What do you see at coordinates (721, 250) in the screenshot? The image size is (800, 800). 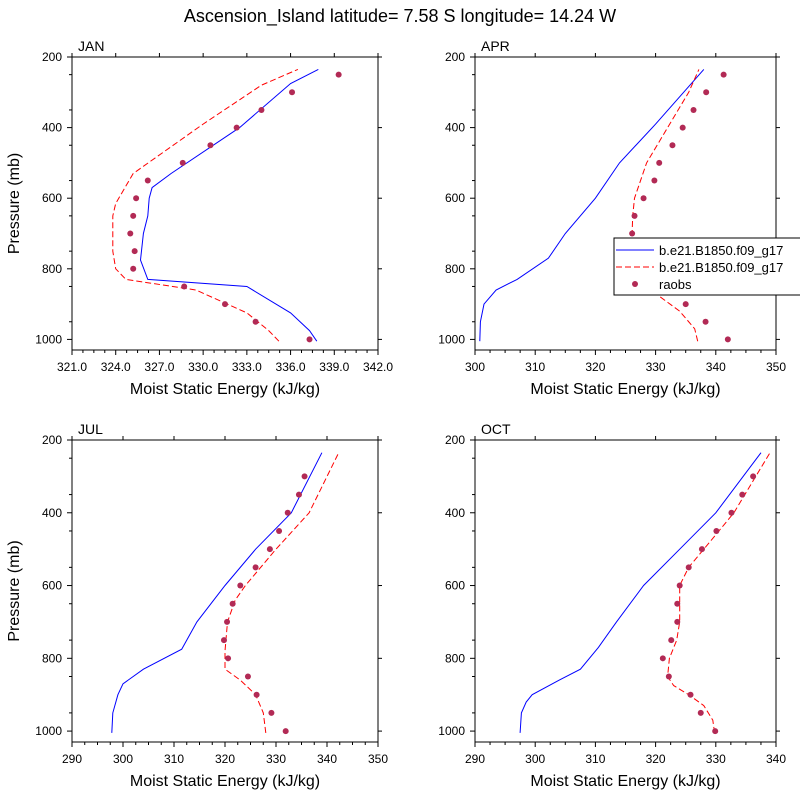 I see `legend-model1-label: b.e21.B1850.f09_g17` at bounding box center [721, 250].